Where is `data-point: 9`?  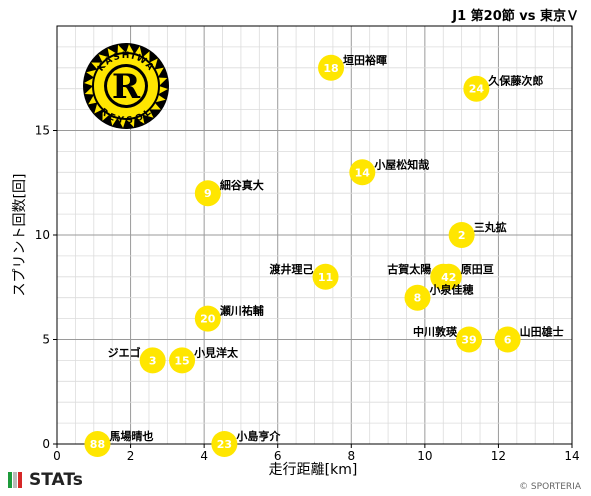
data-point: 9 is located at coordinates (207, 193).